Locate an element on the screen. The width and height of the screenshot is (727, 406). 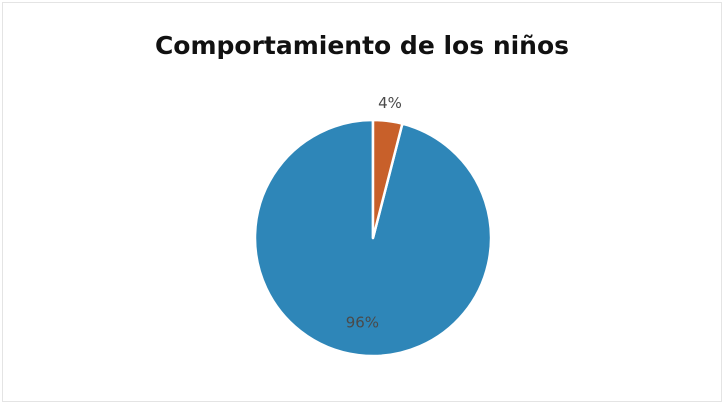
data-label-0: 96% is located at coordinates (362, 322).